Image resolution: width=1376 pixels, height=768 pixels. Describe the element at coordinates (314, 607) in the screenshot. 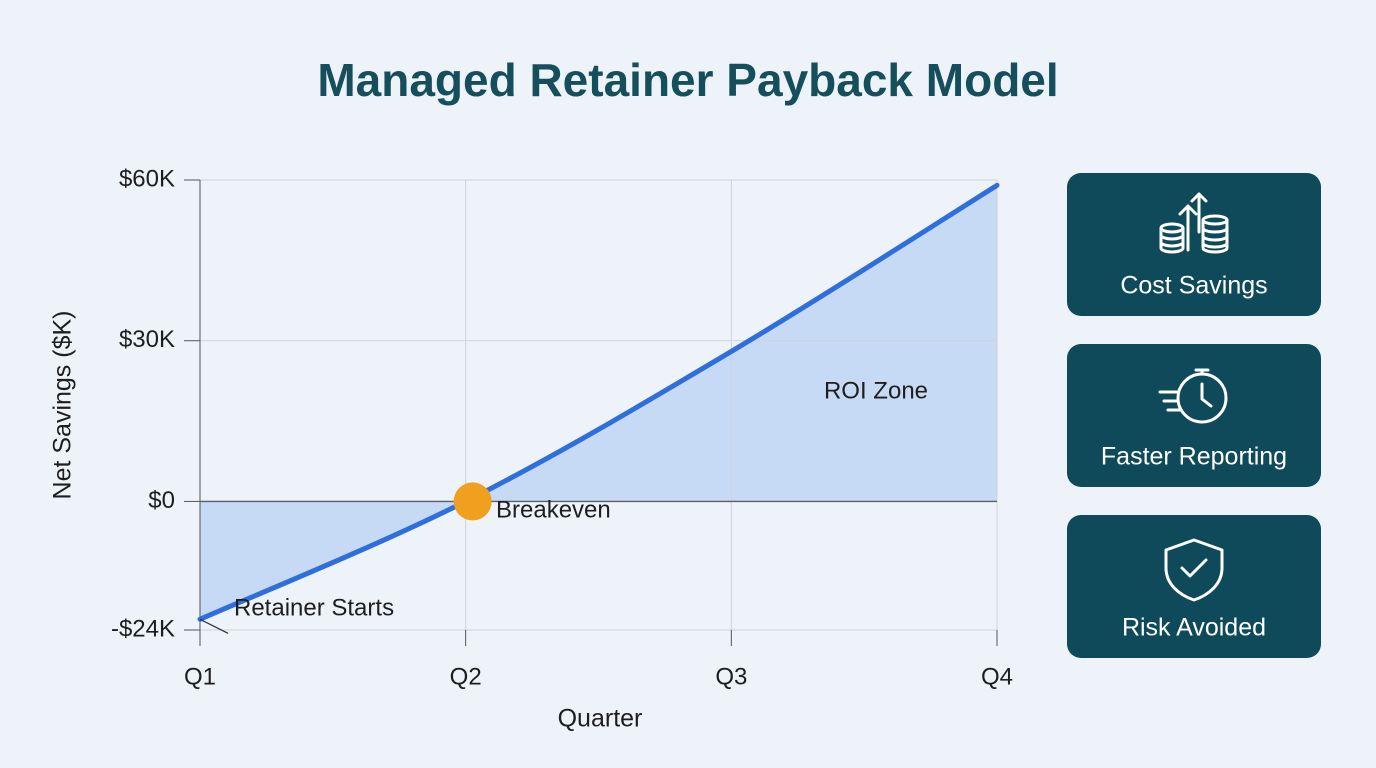

I see `annotation: Retainer Starts` at that location.